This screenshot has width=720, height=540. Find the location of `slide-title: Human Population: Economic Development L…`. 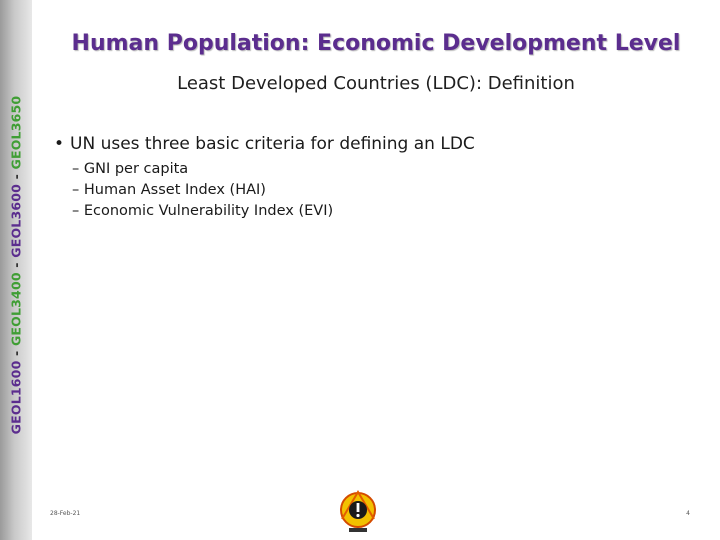

slide-title: Human Population: Economic Development L… is located at coordinates (376, 43).